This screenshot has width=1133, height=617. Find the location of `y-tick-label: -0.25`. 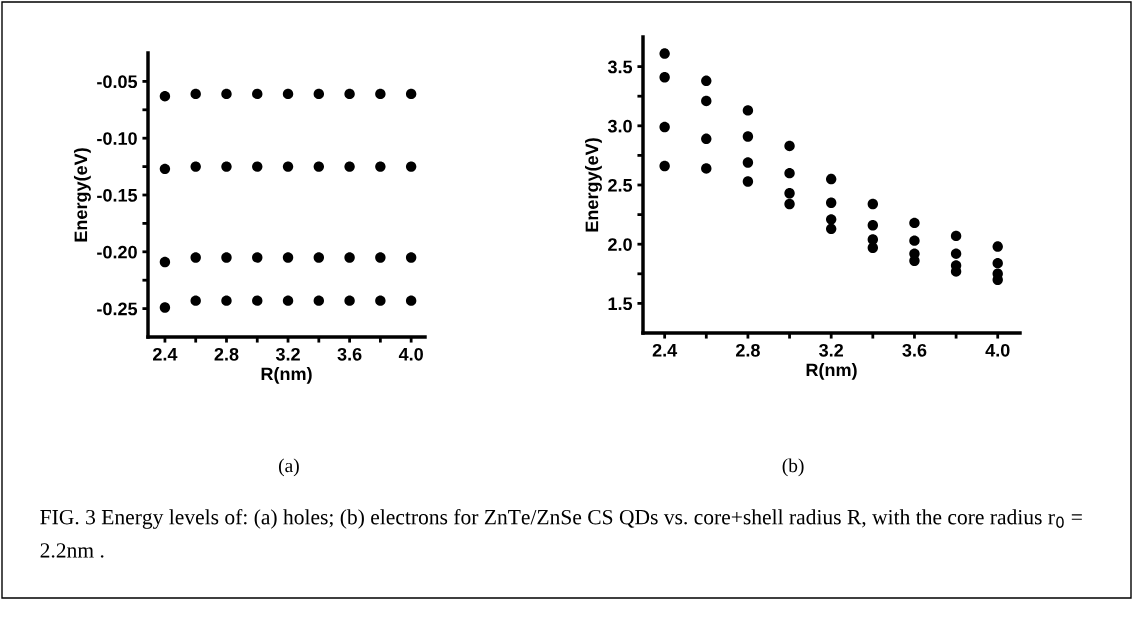

y-tick-label: -0.25 is located at coordinates (117, 309).